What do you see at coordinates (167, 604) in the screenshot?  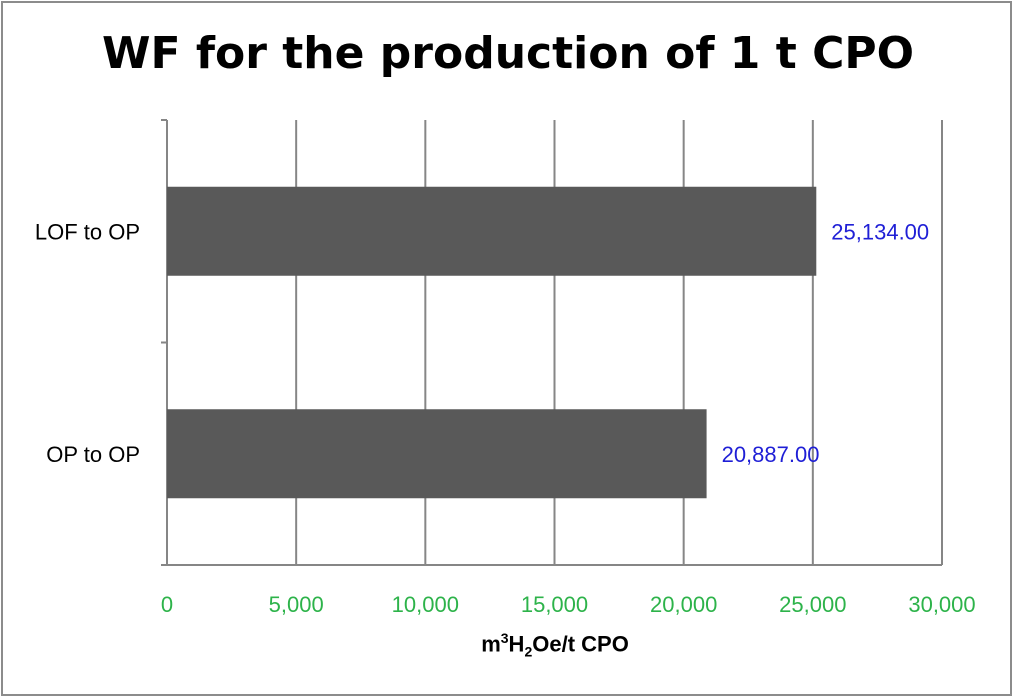 I see `x-tick-label-0: 0` at bounding box center [167, 604].